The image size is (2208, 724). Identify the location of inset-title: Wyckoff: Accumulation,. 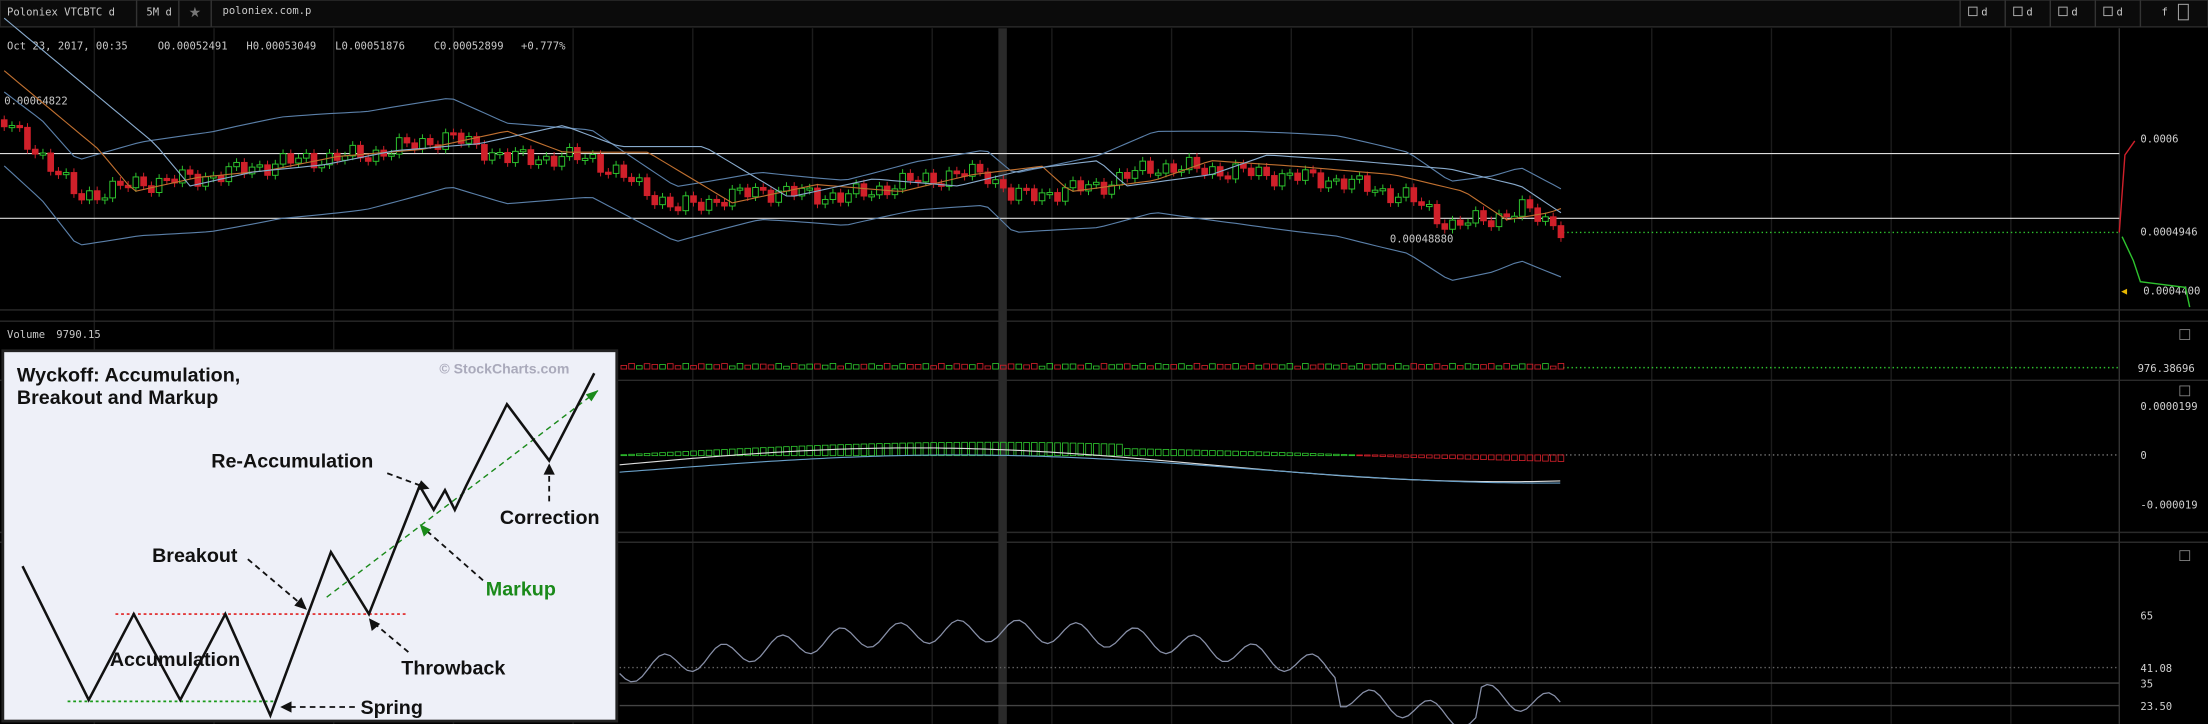
(128, 376).